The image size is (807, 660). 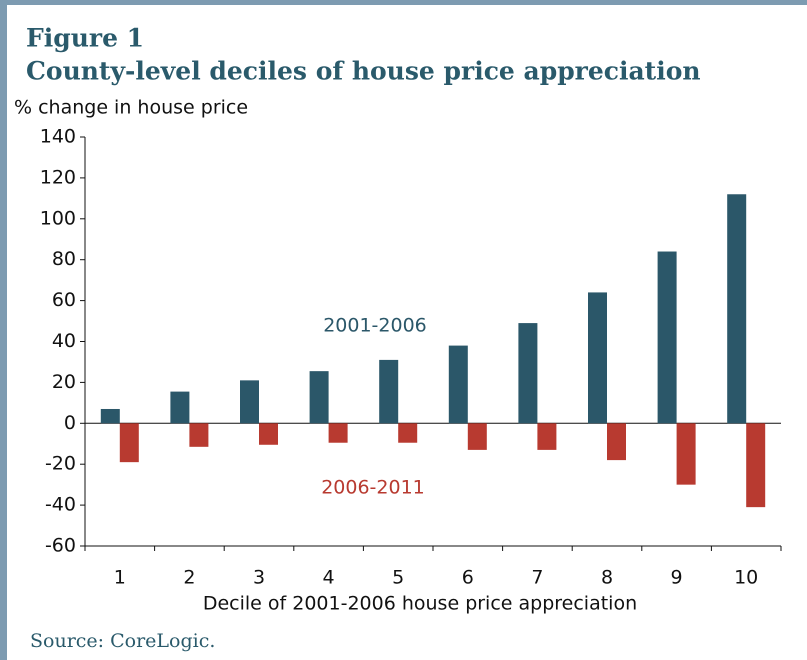 I want to click on y-tick-label: 60, so click(x=64, y=300).